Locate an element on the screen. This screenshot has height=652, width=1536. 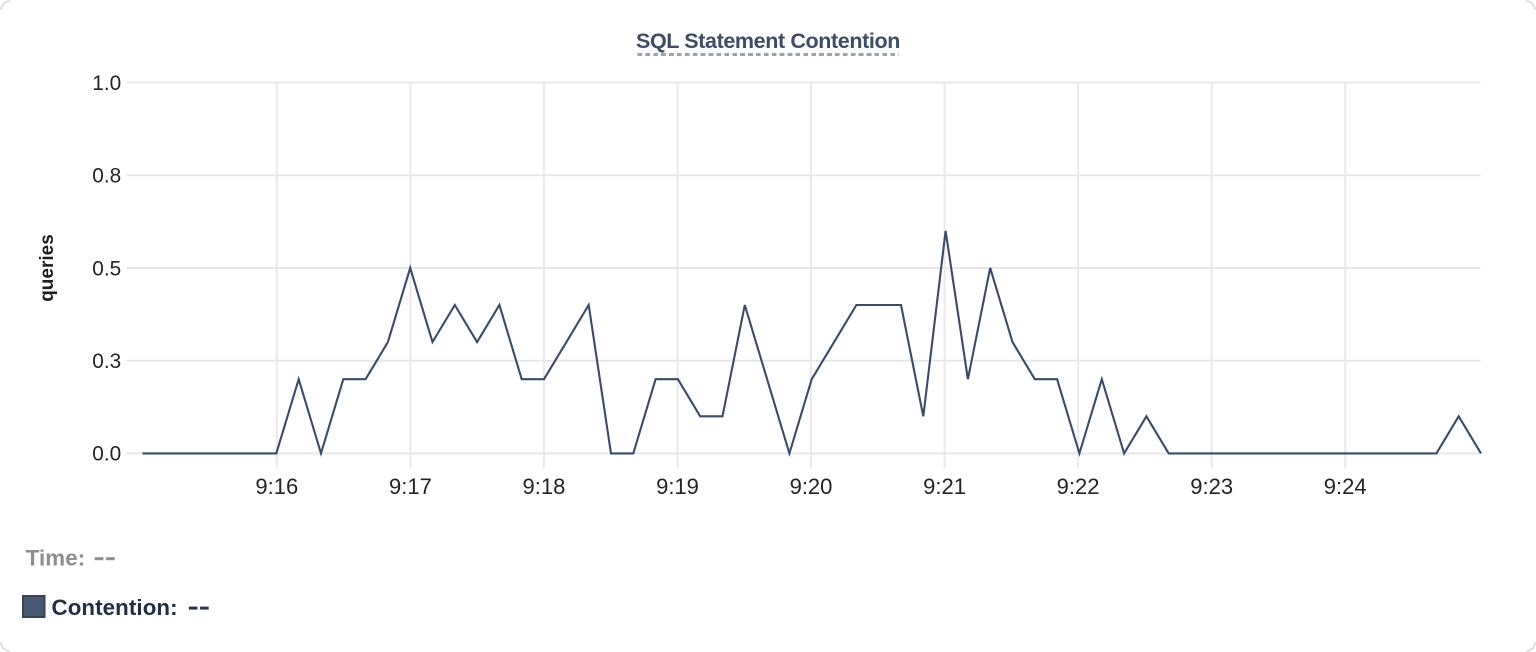
svg-text: Time: is located at coordinates (56, 558).